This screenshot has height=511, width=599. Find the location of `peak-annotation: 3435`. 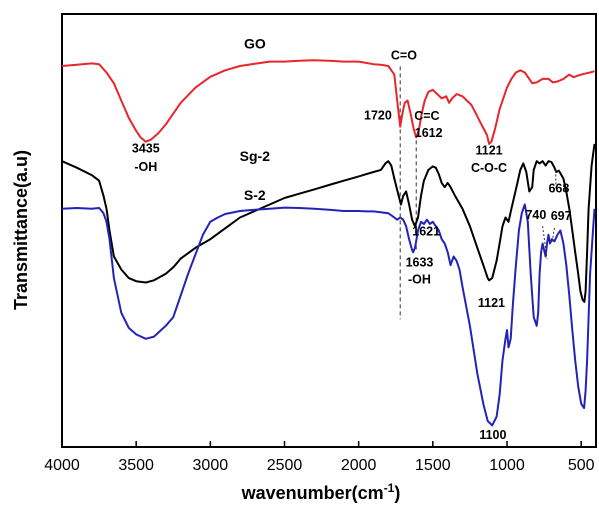

peak-annotation: 3435 is located at coordinates (146, 149).